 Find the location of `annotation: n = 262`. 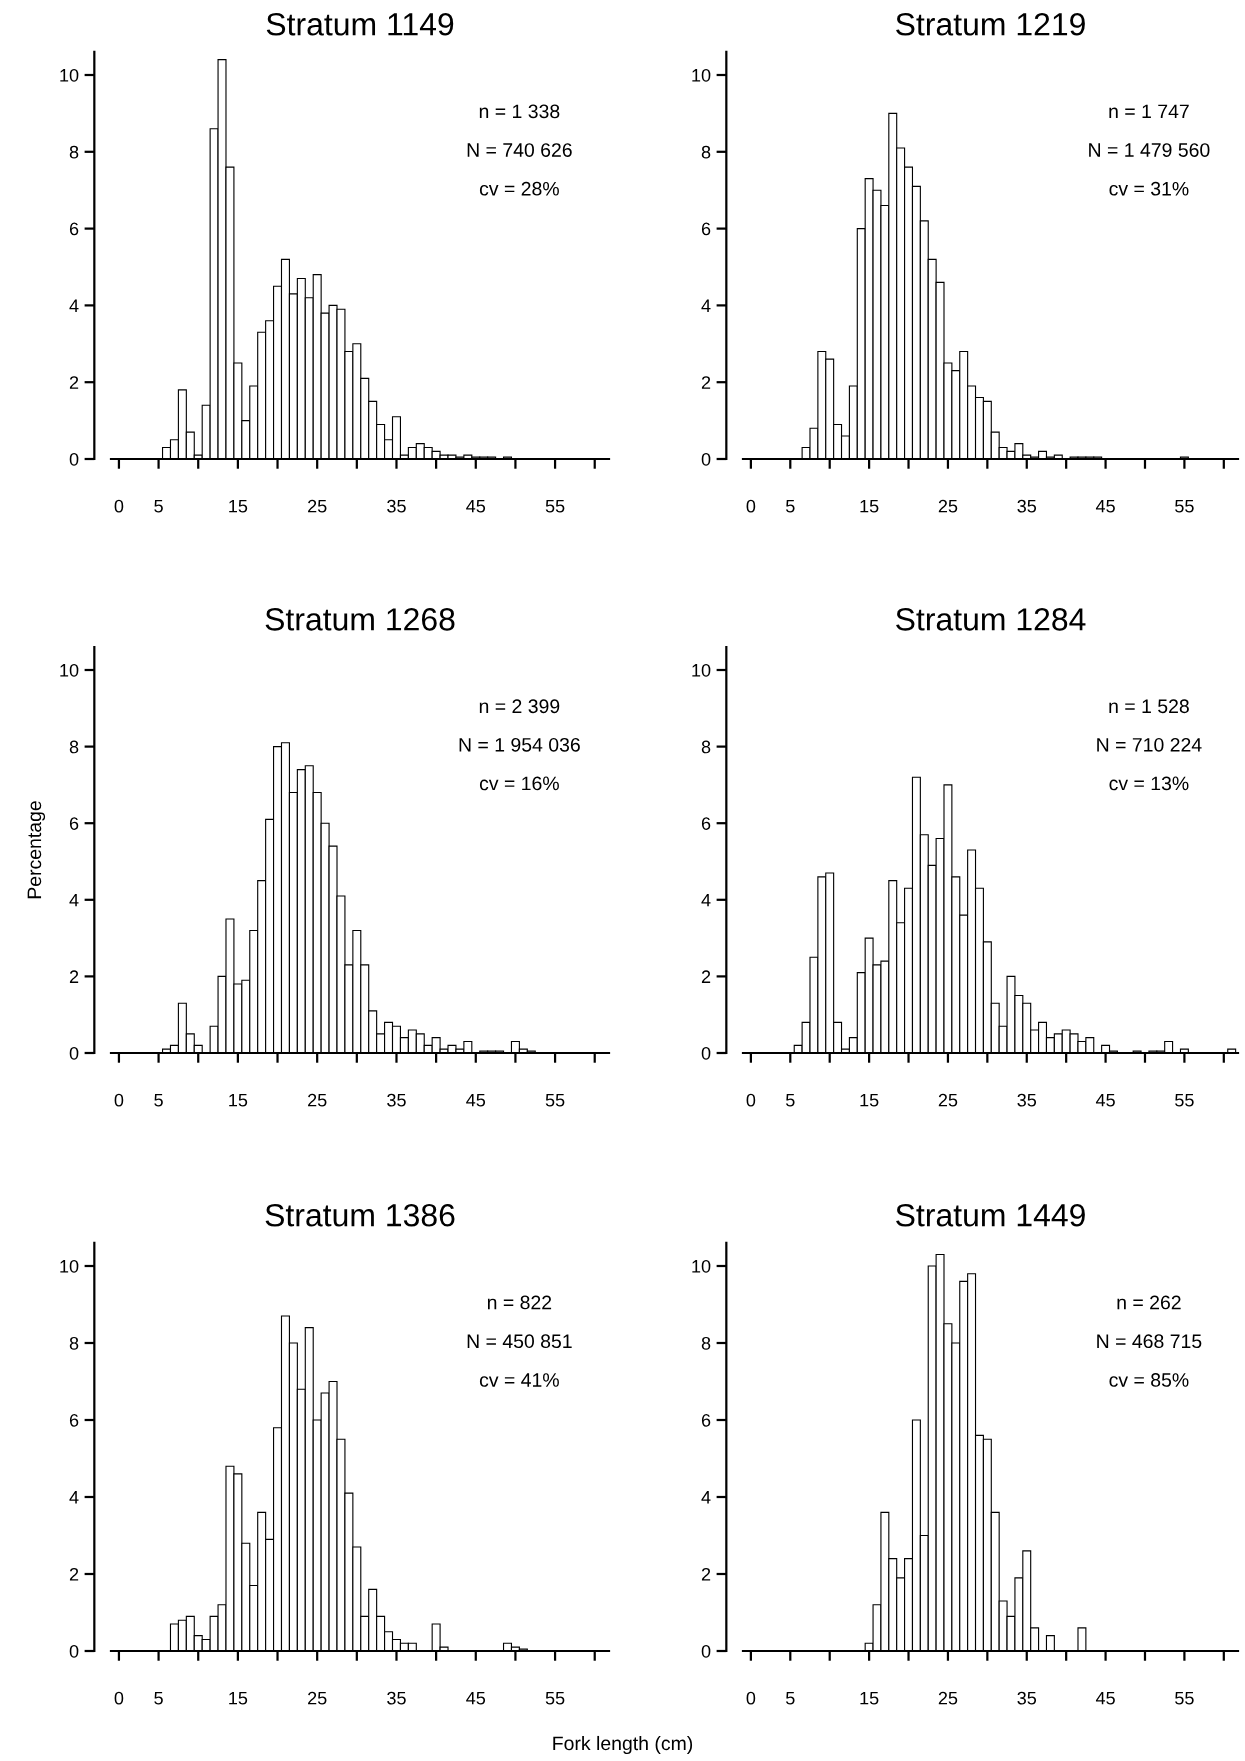

annotation: n = 262 is located at coordinates (1149, 1302).